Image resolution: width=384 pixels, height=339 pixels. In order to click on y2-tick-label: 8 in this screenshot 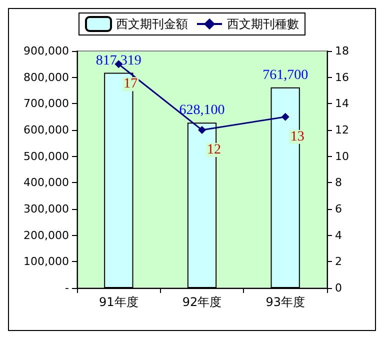, I will do `click(338, 183)`.